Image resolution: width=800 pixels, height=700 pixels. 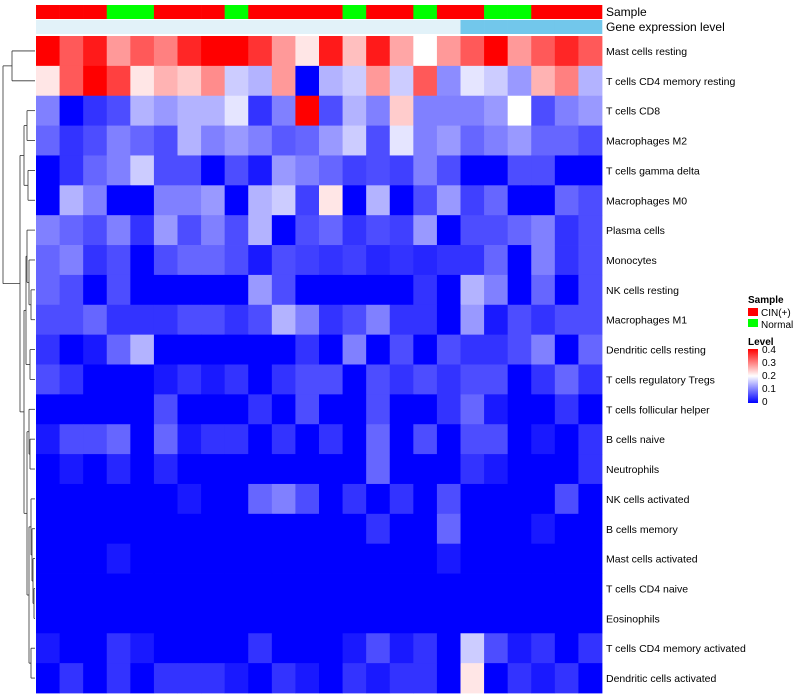 What do you see at coordinates (633, 112) in the screenshot?
I see `row-label: T cells CD8` at bounding box center [633, 112].